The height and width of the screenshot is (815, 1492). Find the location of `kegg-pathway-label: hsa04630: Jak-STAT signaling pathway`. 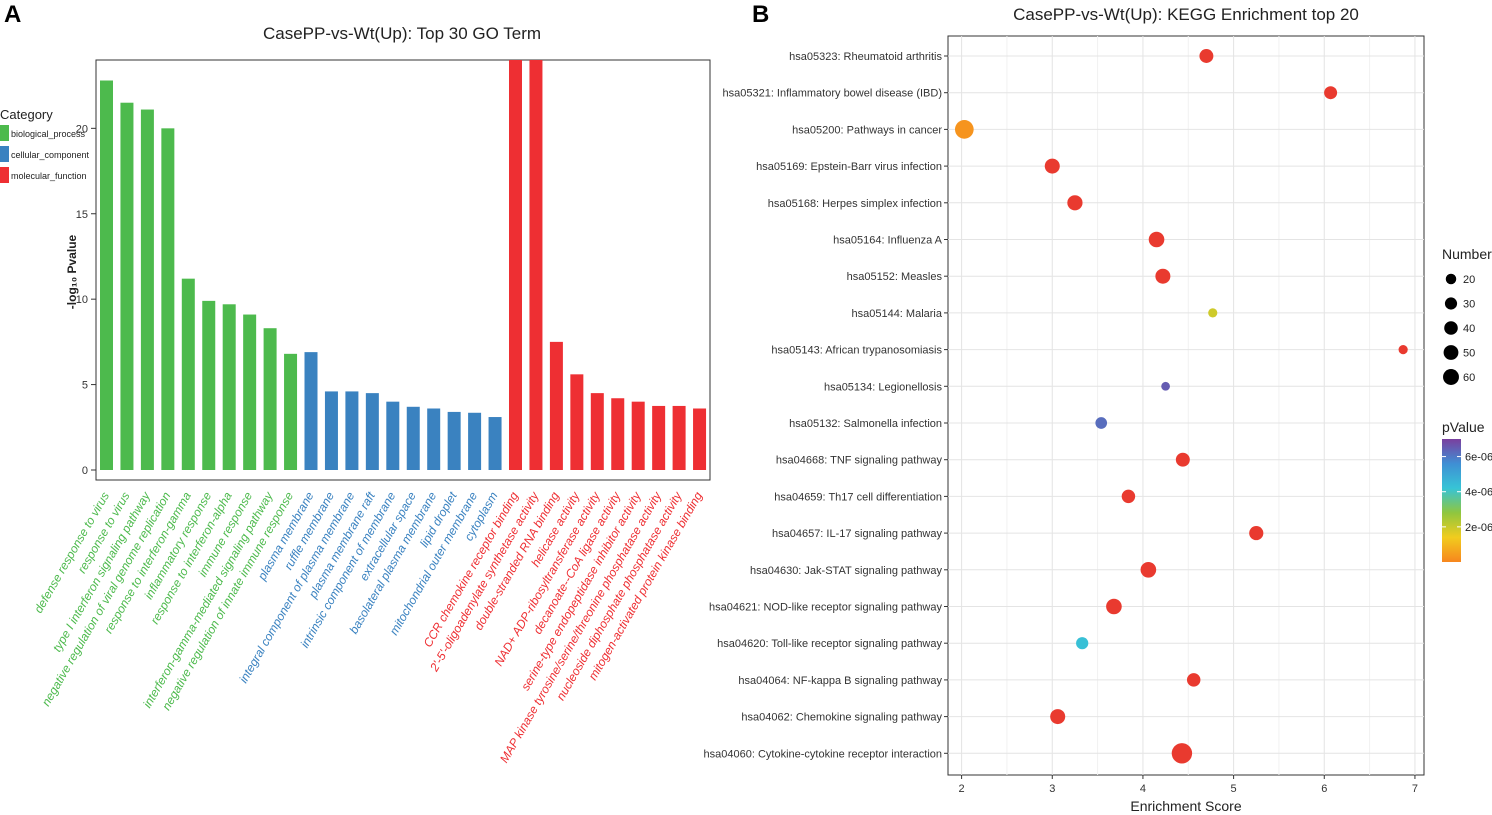

kegg-pathway-label: hsa04630: Jak-STAT signaling pathway is located at coordinates (846, 571).